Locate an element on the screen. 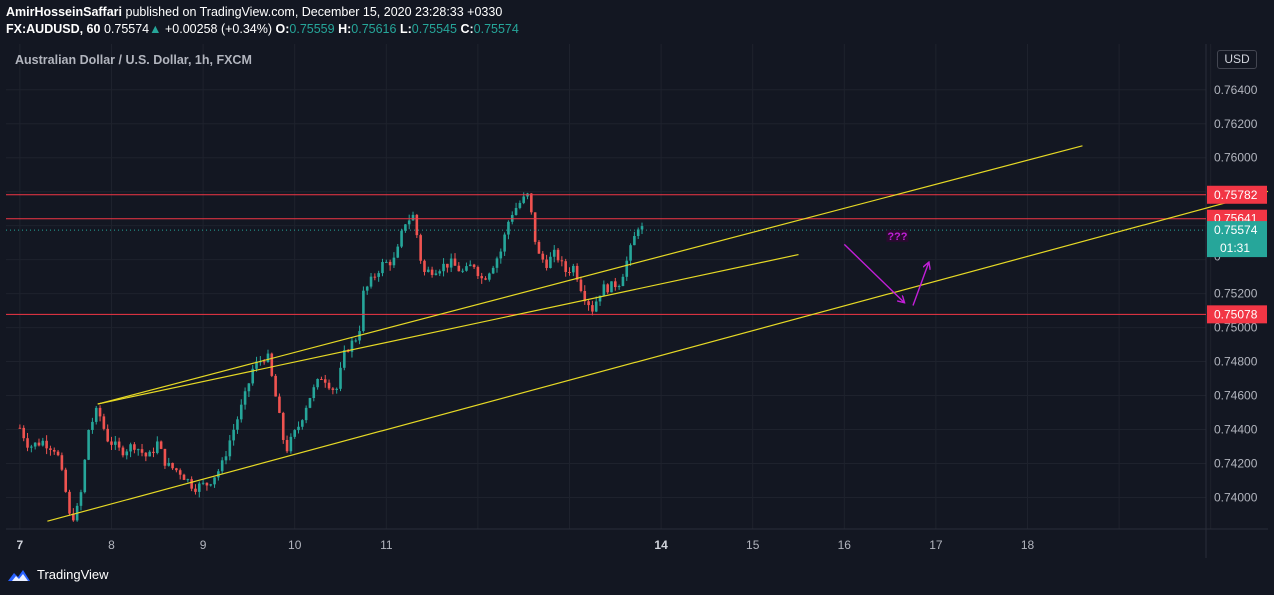 The image size is (1274, 595). time-tick-label: 16 is located at coordinates (845, 545).